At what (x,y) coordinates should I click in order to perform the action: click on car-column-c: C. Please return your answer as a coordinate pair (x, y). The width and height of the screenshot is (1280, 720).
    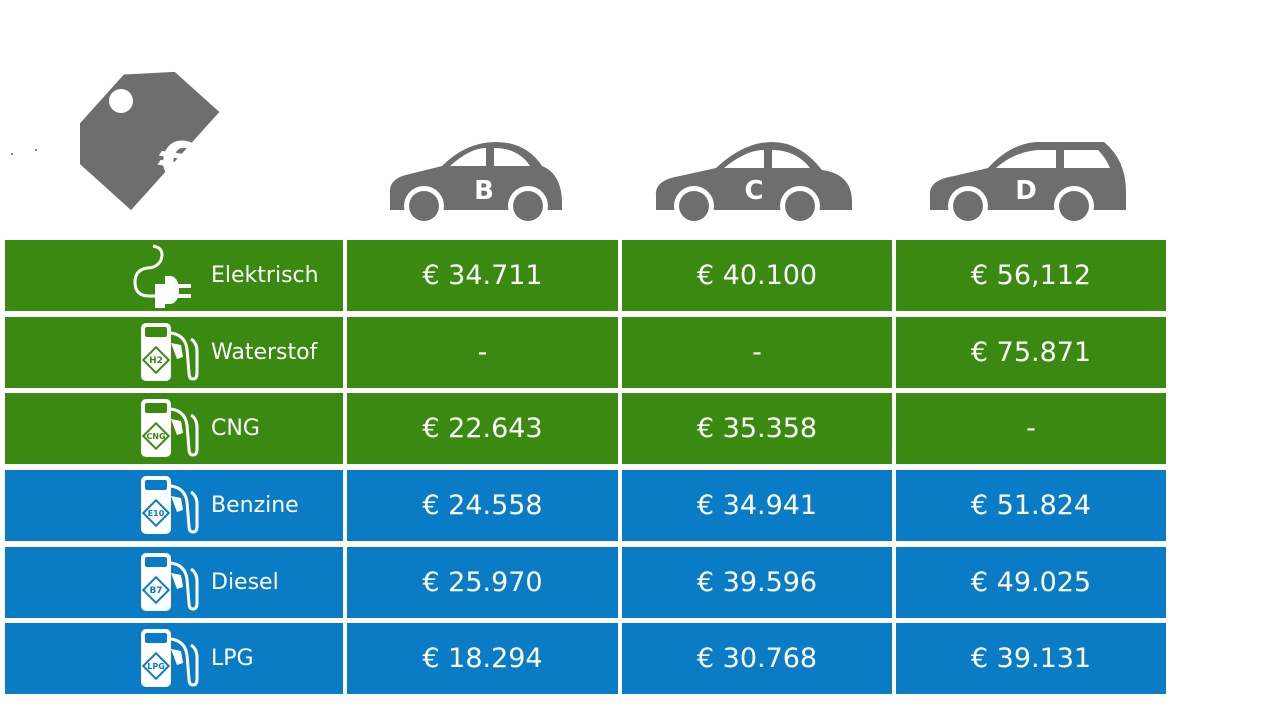
    Looking at the image, I should click on (754, 179).